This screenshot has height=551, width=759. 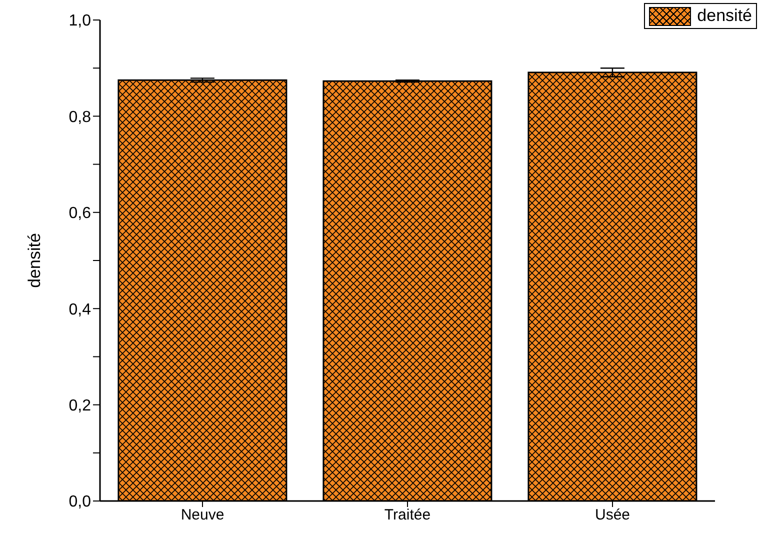 I want to click on x-tick-label: Traitée, so click(x=407, y=515).